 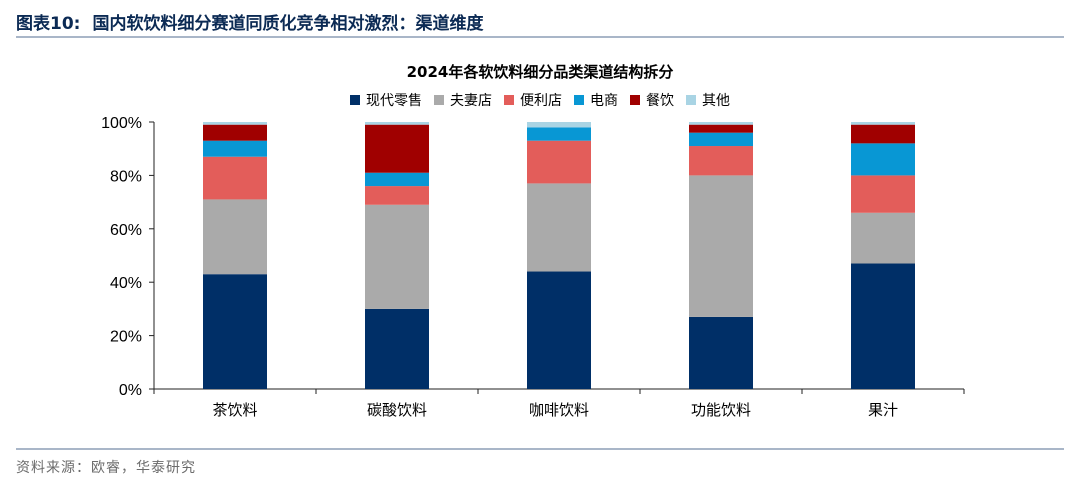 What do you see at coordinates (234, 410) in the screenshot?
I see `x-tick-label: 茶饮料` at bounding box center [234, 410].